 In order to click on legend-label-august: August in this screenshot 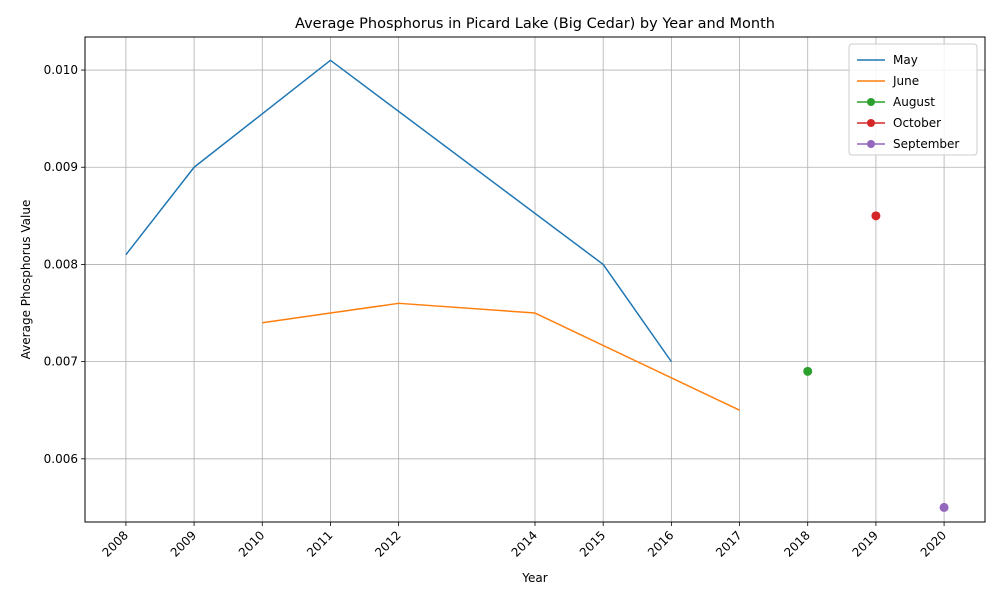, I will do `click(914, 102)`.